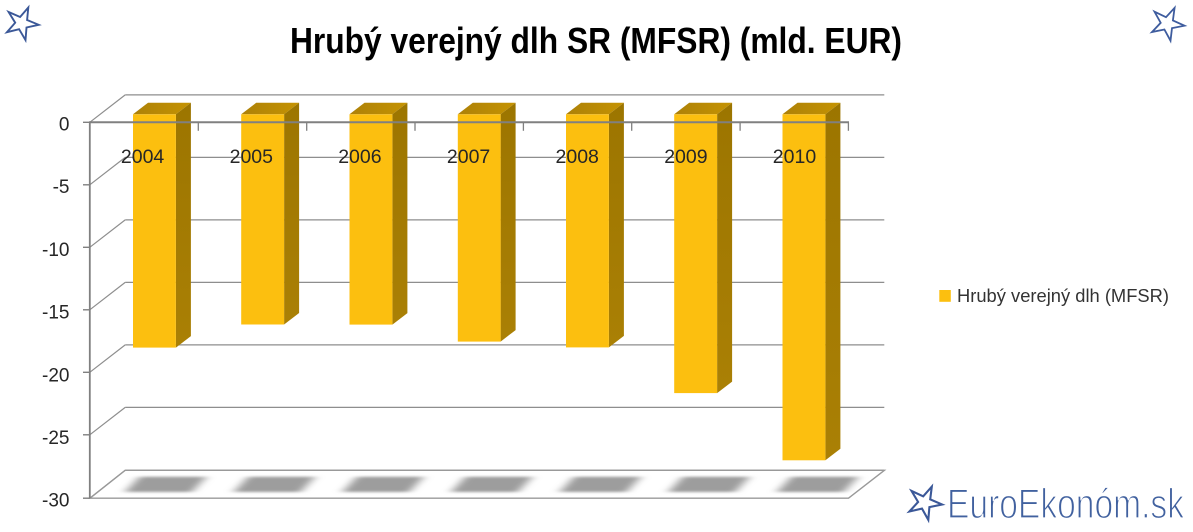  I want to click on svg-text: 2007, so click(468, 157).